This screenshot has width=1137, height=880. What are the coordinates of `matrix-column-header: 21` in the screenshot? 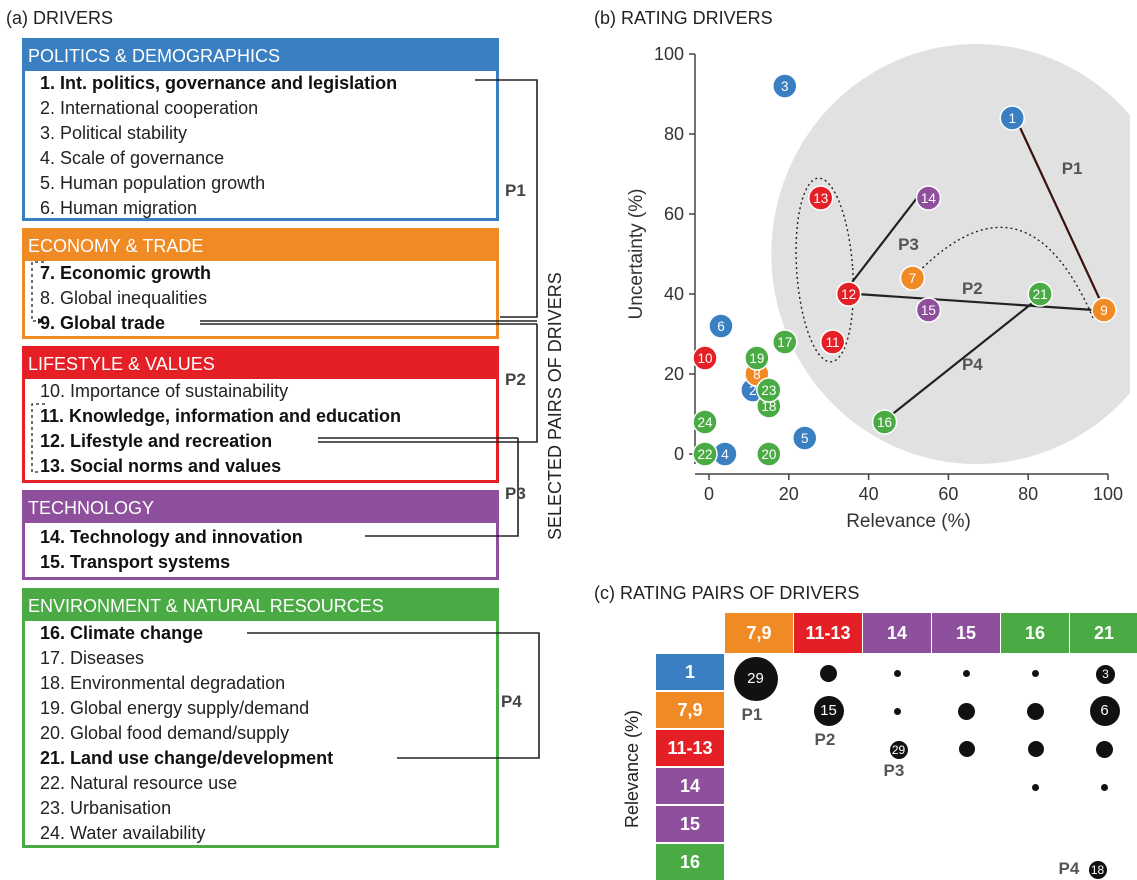 It's located at (1103, 633).